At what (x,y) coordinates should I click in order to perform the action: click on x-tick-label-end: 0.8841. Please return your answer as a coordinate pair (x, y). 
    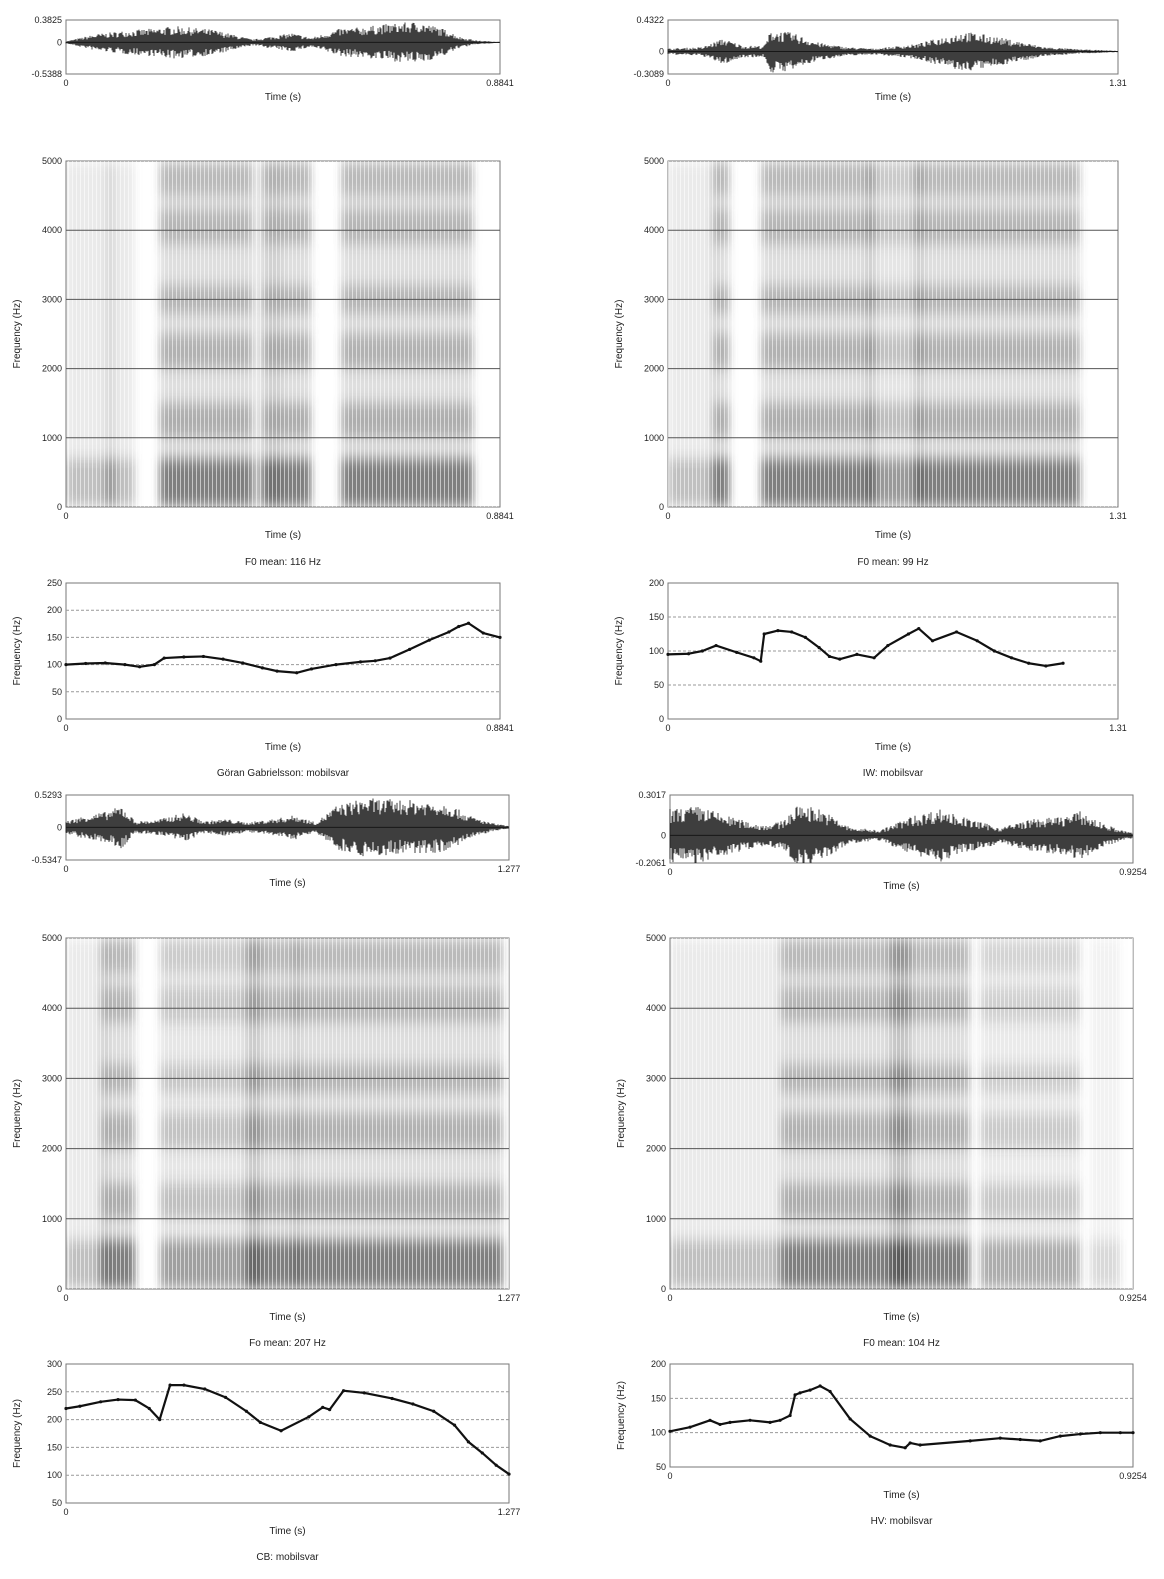
    Looking at the image, I should click on (500, 728).